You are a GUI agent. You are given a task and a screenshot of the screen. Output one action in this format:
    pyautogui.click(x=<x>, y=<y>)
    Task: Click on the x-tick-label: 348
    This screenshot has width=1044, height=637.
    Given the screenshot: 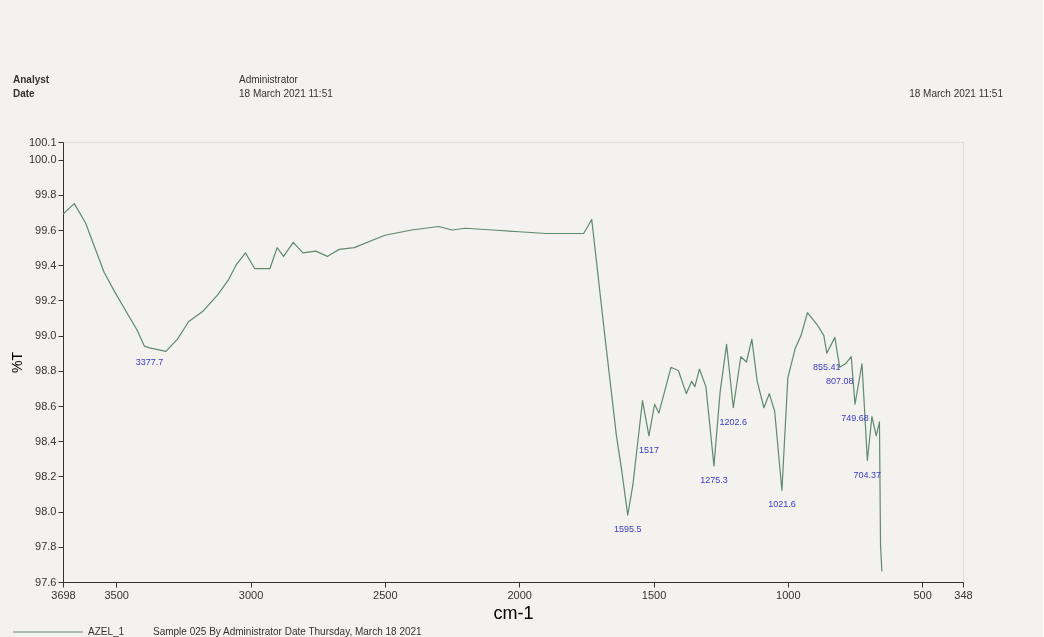 What is the action you would take?
    pyautogui.click(x=963, y=594)
    